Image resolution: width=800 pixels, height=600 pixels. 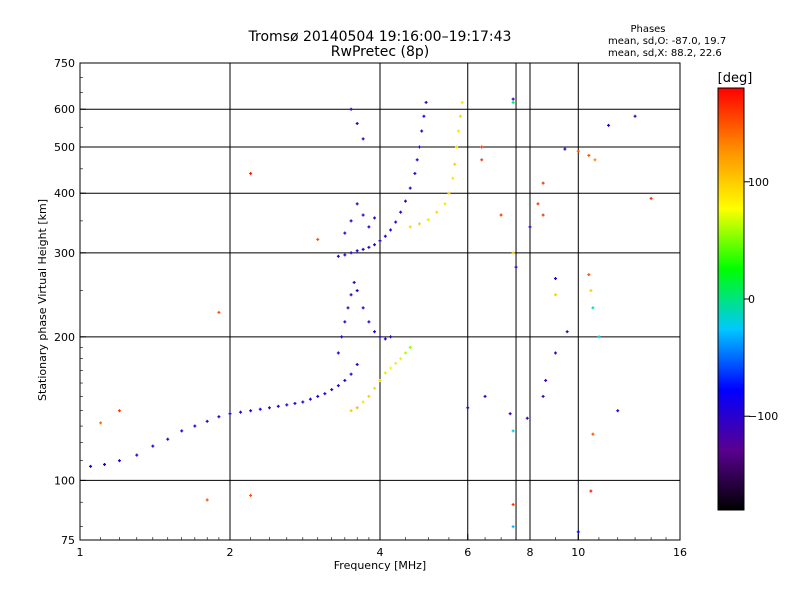 What do you see at coordinates (763, 416) in the screenshot?
I see `colorbar-tick-label: −100` at bounding box center [763, 416].